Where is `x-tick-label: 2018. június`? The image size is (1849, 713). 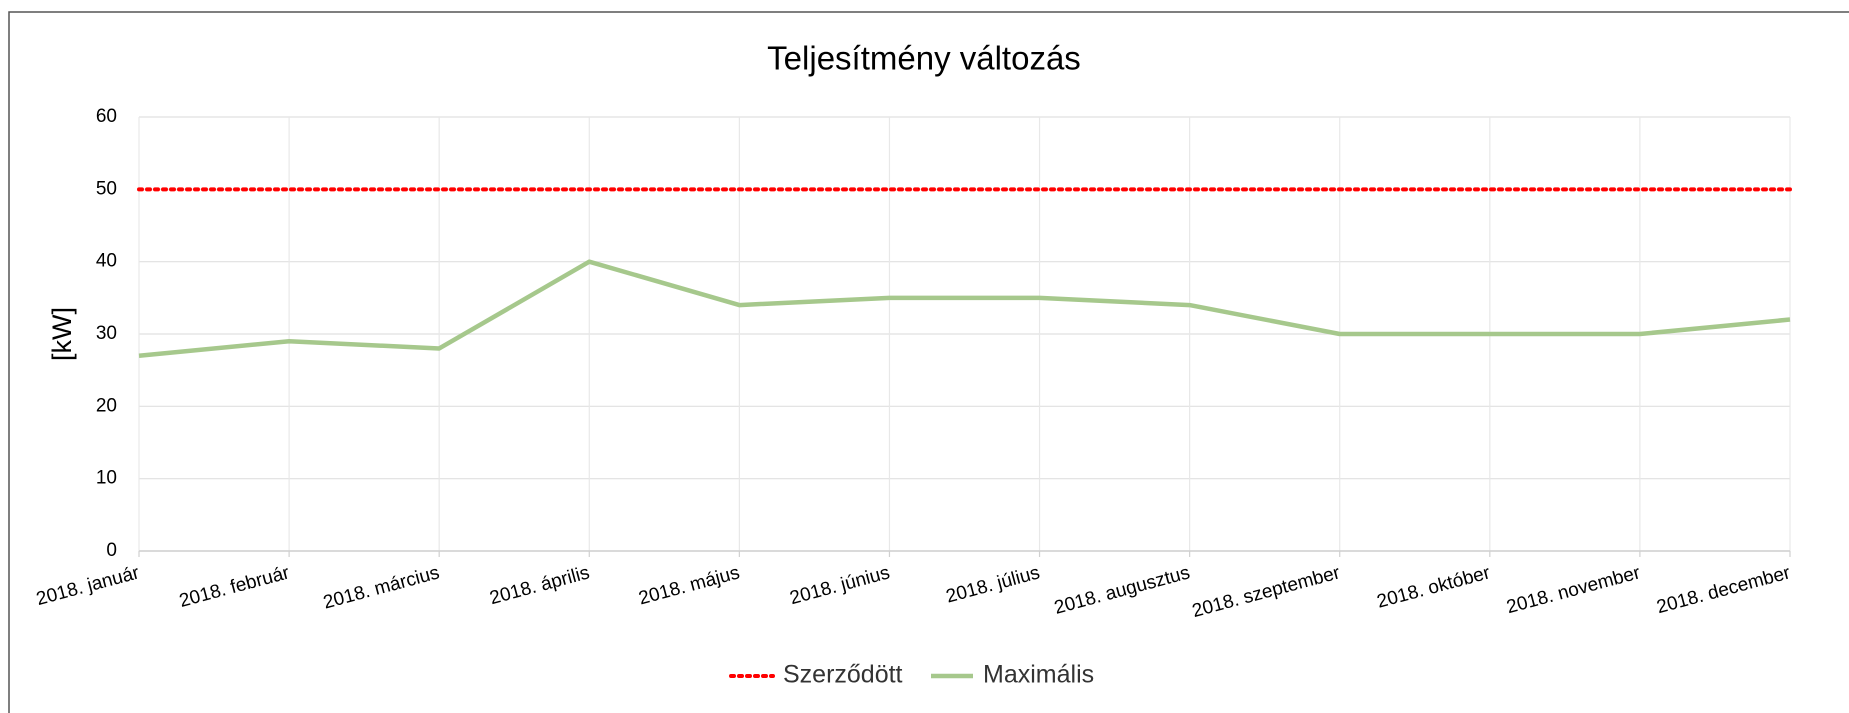 x-tick-label: 2018. június is located at coordinates (840, 585).